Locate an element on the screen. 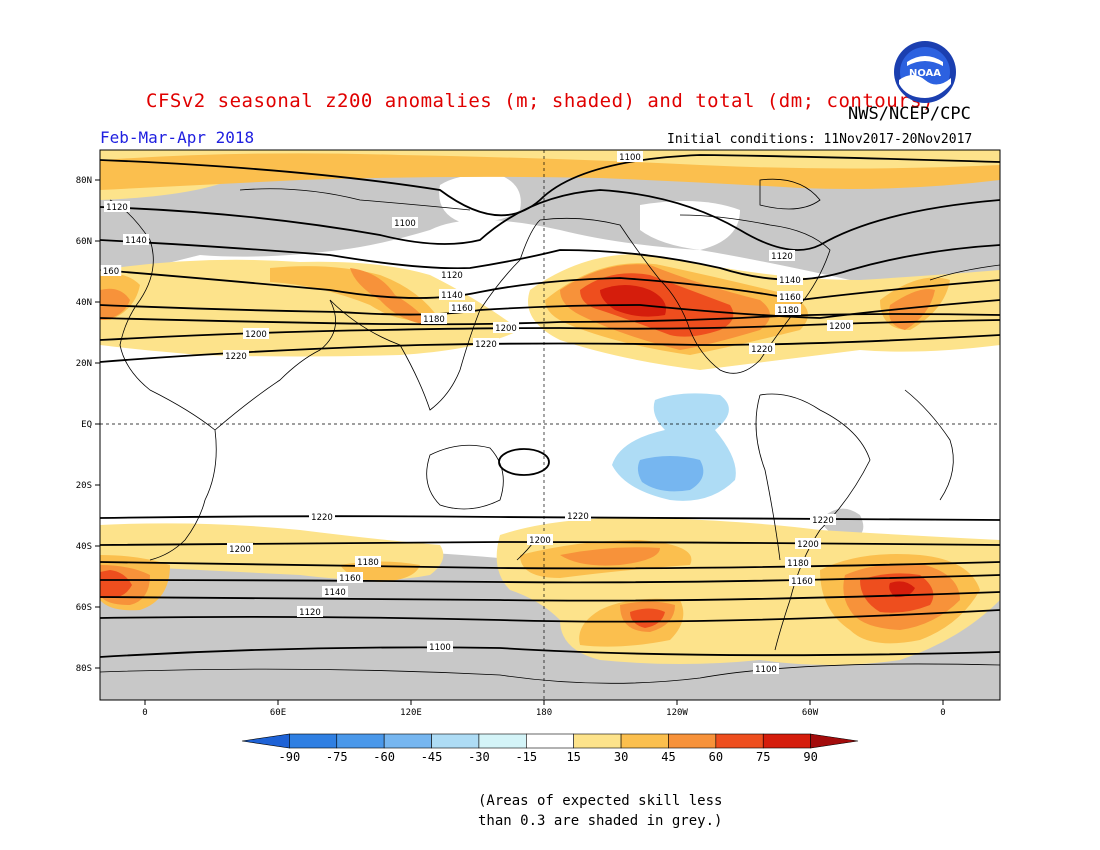 This screenshot has width=1100, height=850. lon-label: 120E is located at coordinates (411, 713).